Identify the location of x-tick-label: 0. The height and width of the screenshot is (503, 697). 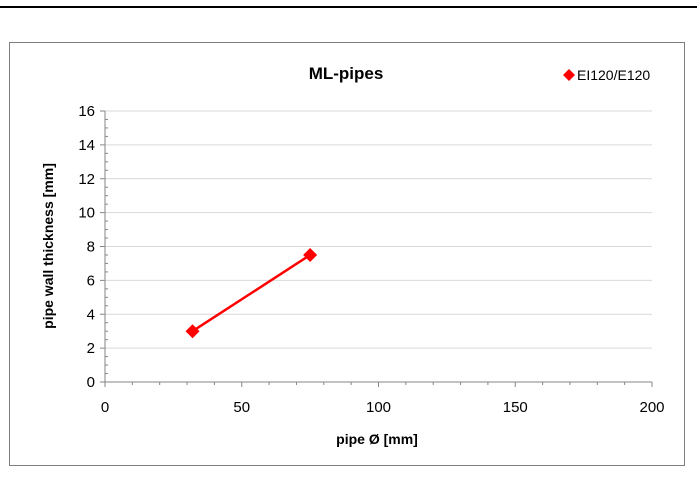
(105, 407).